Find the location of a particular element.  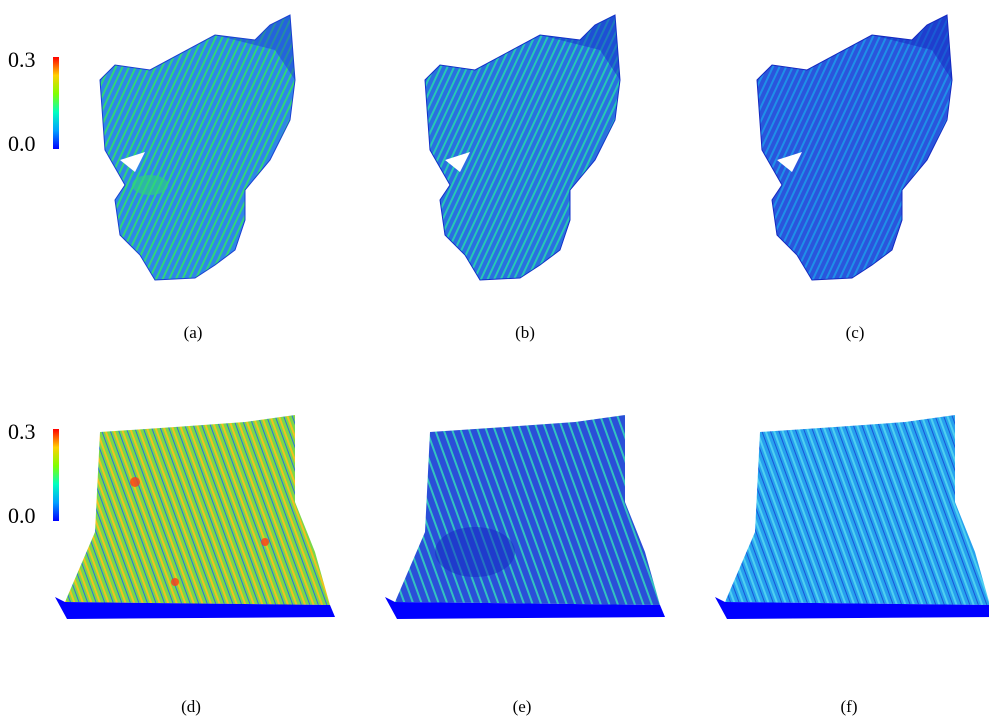

panel-e-terrain-error-map is located at coordinates (530, 517).